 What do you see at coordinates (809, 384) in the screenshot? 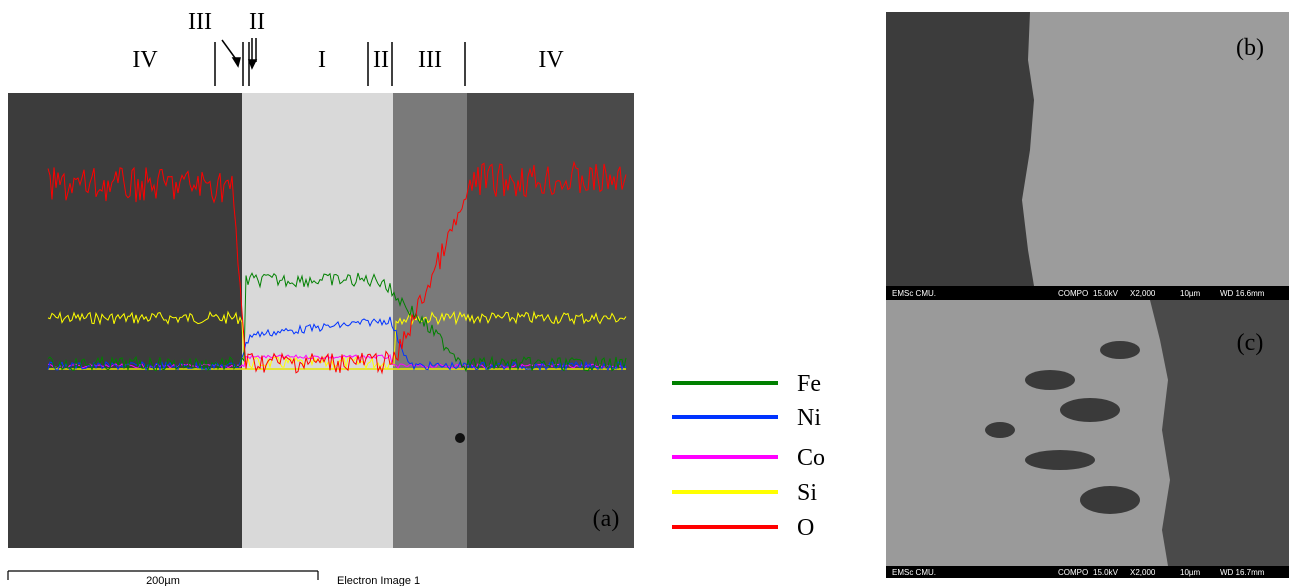
I see `legend-label: Fe` at bounding box center [809, 384].